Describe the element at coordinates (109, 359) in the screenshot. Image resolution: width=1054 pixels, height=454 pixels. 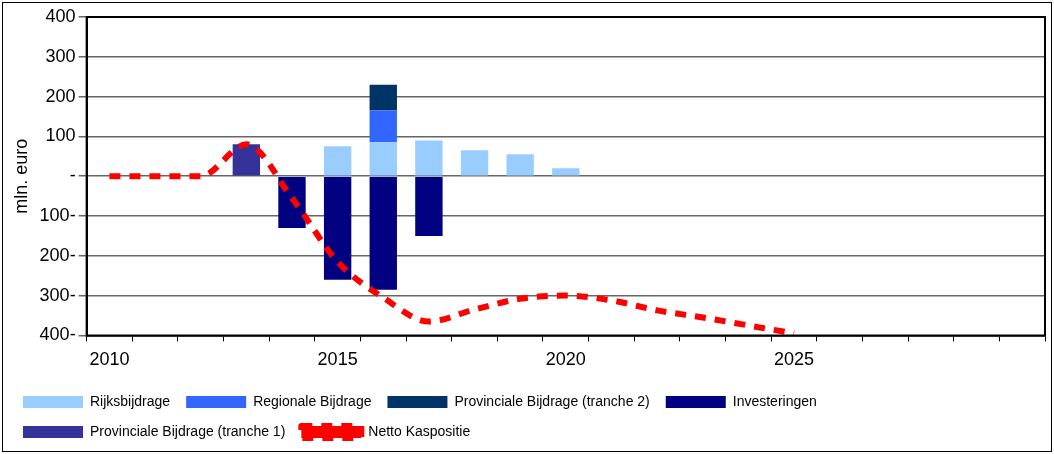
I see `x-tick-label: 2010` at that location.